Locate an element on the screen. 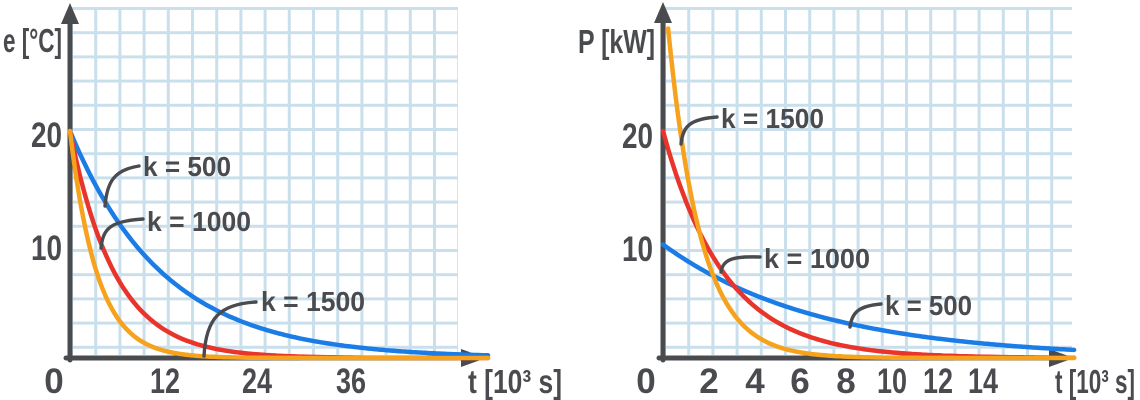 This screenshot has height=400, width=1140. x-tick-2: 2 is located at coordinates (708, 381).